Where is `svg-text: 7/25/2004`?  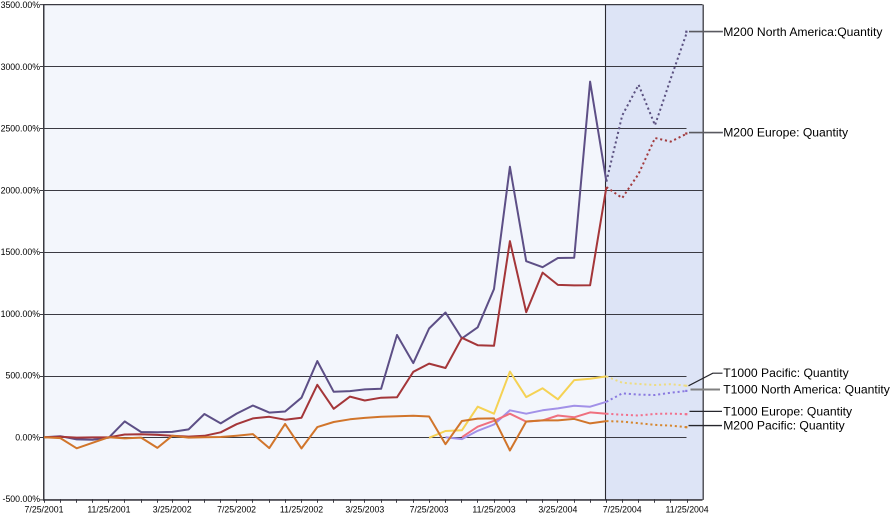 svg-text: 7/25/2004 is located at coordinates (622, 509).